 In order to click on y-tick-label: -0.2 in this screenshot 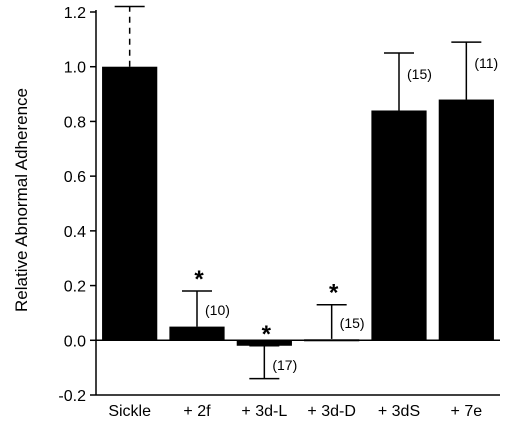, I will do `click(72, 396)`.